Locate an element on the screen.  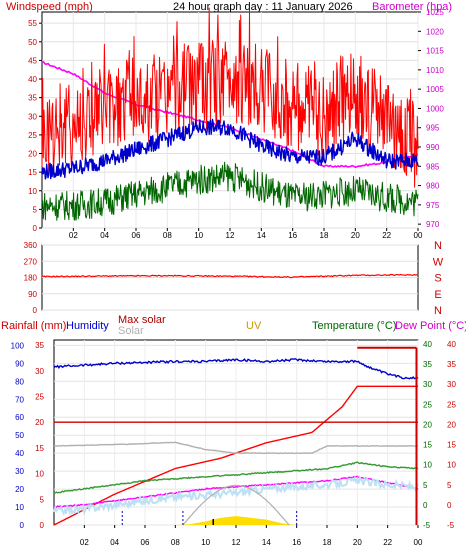
right-tick-label: 990 is located at coordinates (433, 147).